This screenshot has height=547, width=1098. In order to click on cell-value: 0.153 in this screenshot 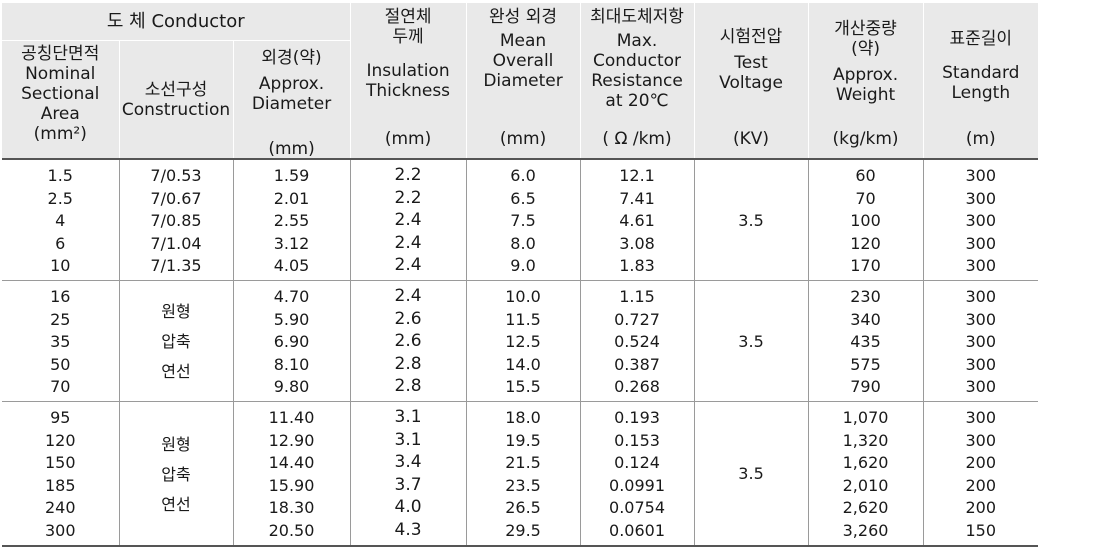, I will do `click(637, 440)`.